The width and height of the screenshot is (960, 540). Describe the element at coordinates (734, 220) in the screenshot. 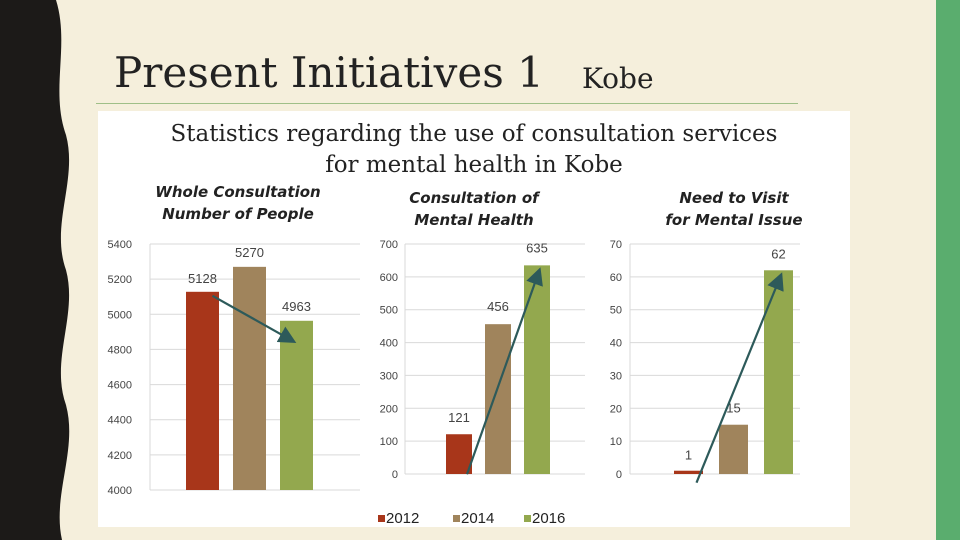

I see `chart-3-title-line-2: for Mental Issue` at that location.